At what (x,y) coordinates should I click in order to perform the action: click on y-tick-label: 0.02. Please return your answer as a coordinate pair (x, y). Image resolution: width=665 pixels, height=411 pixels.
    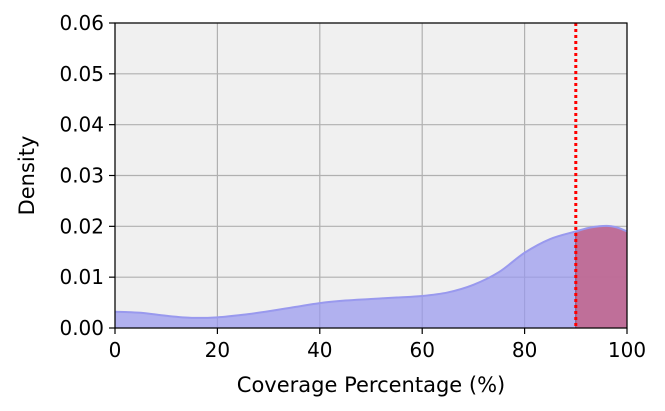
    Looking at the image, I should click on (81, 226).